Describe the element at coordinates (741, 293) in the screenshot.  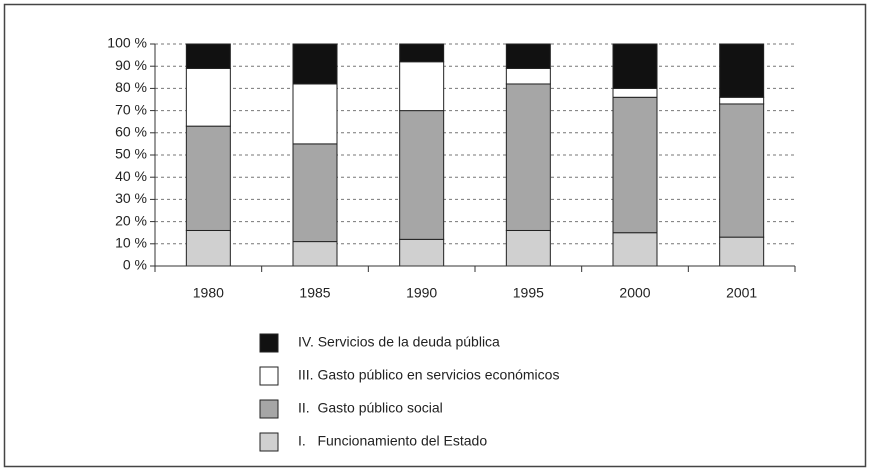
I see `x-tick-label: 2001` at that location.